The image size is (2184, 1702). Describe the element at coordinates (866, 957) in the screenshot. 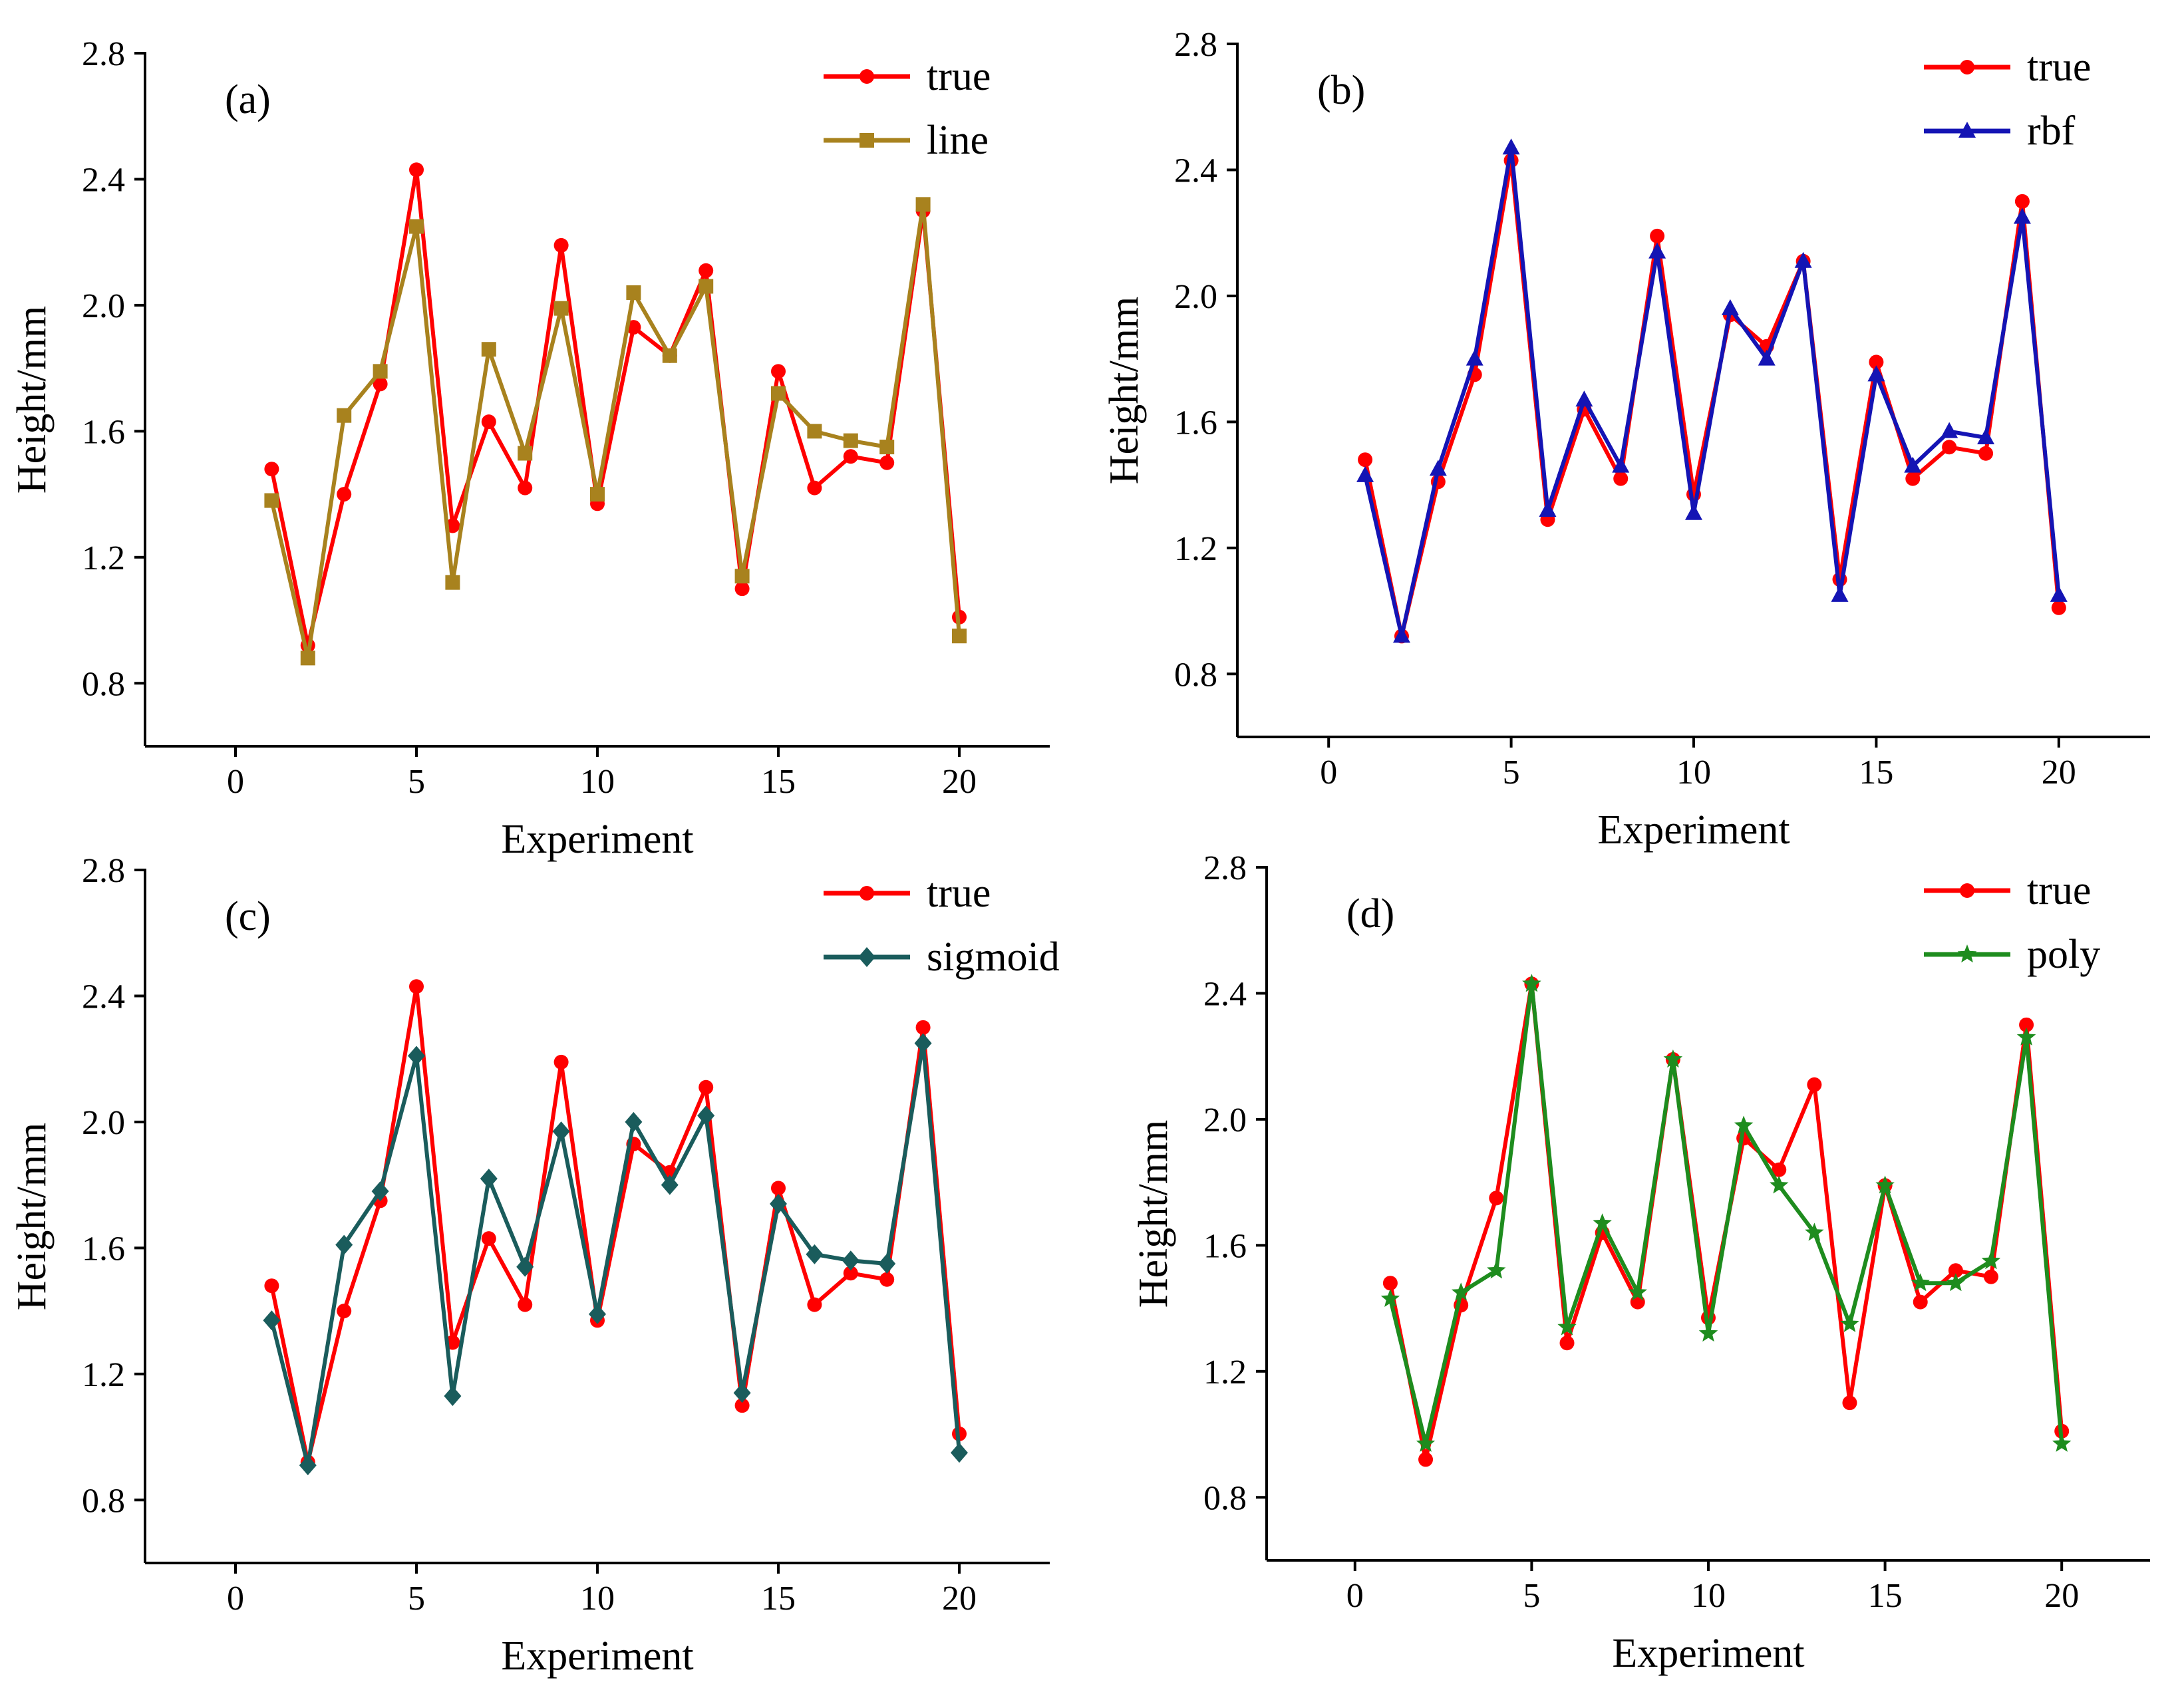

I see `legend-marker-sigmoid` at that location.